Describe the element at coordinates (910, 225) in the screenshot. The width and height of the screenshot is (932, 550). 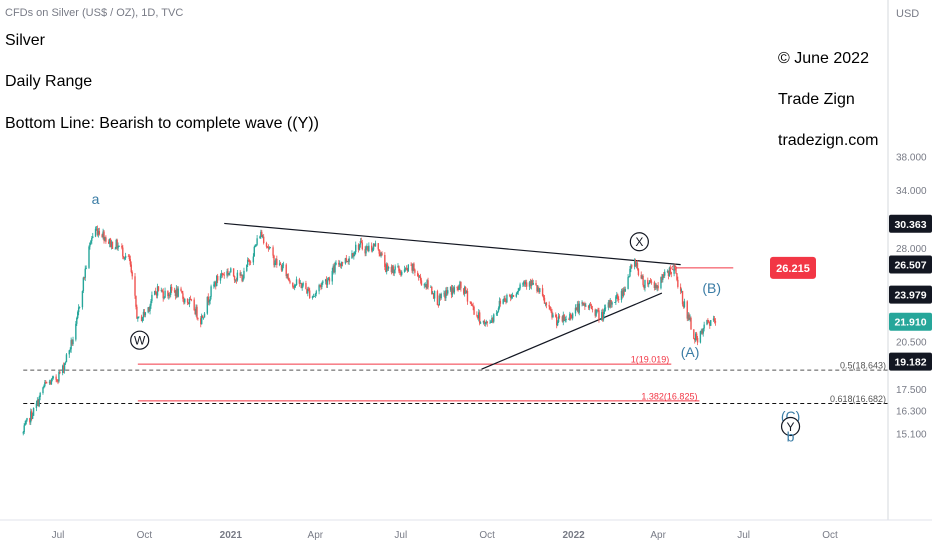
I see `price-label-value: 30.363` at that location.